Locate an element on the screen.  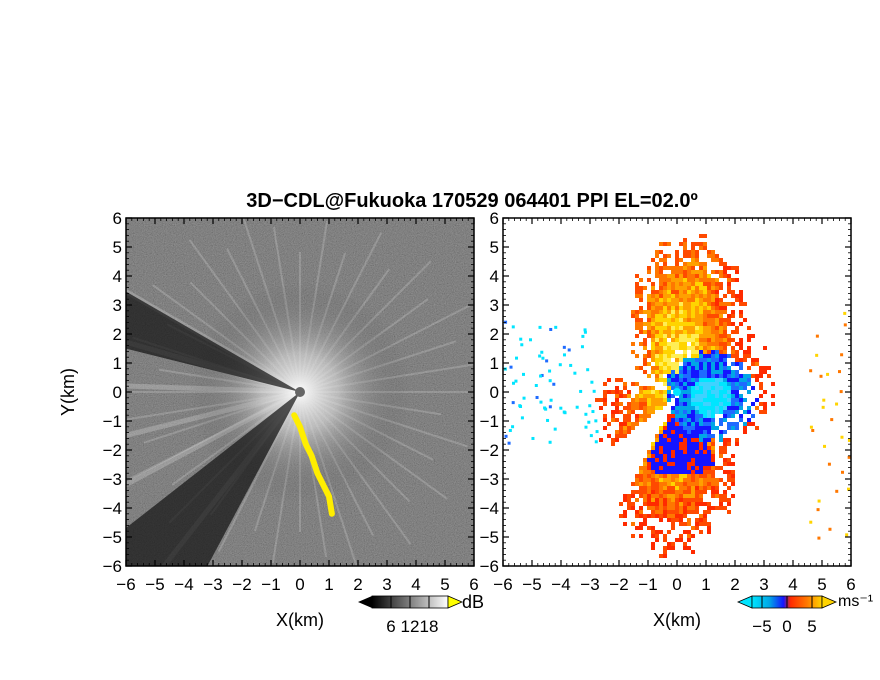
colorbar-tick-label: 18 is located at coordinates (429, 626).